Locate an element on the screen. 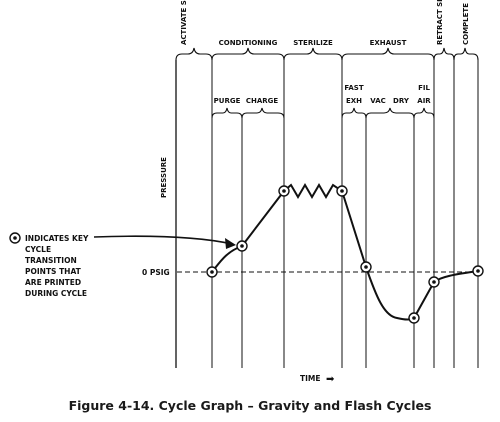  phase-label-conditioning: CONDITIONING is located at coordinates (248, 43).